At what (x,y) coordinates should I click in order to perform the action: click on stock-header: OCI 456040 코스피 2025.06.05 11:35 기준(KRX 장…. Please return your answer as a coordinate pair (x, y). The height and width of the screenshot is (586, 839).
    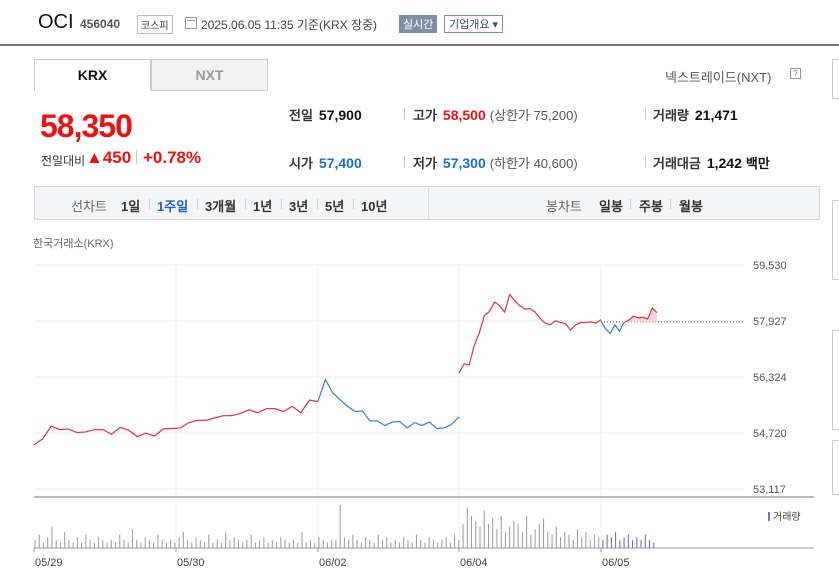
    Looking at the image, I should click on (419, 23).